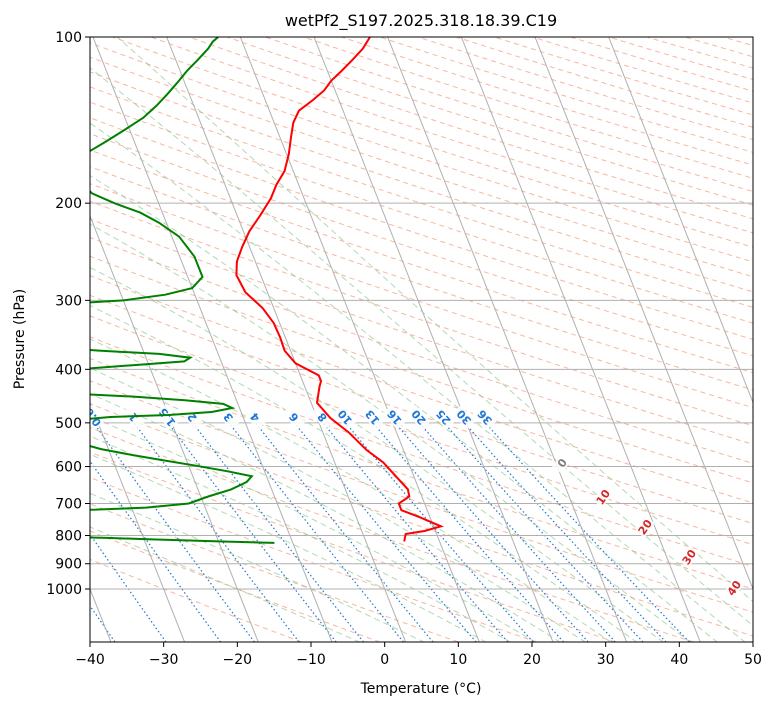 This screenshot has width=775, height=708. Describe the element at coordinates (421, 689) in the screenshot. I see `x-axis-label: Temperature (°C)` at that location.